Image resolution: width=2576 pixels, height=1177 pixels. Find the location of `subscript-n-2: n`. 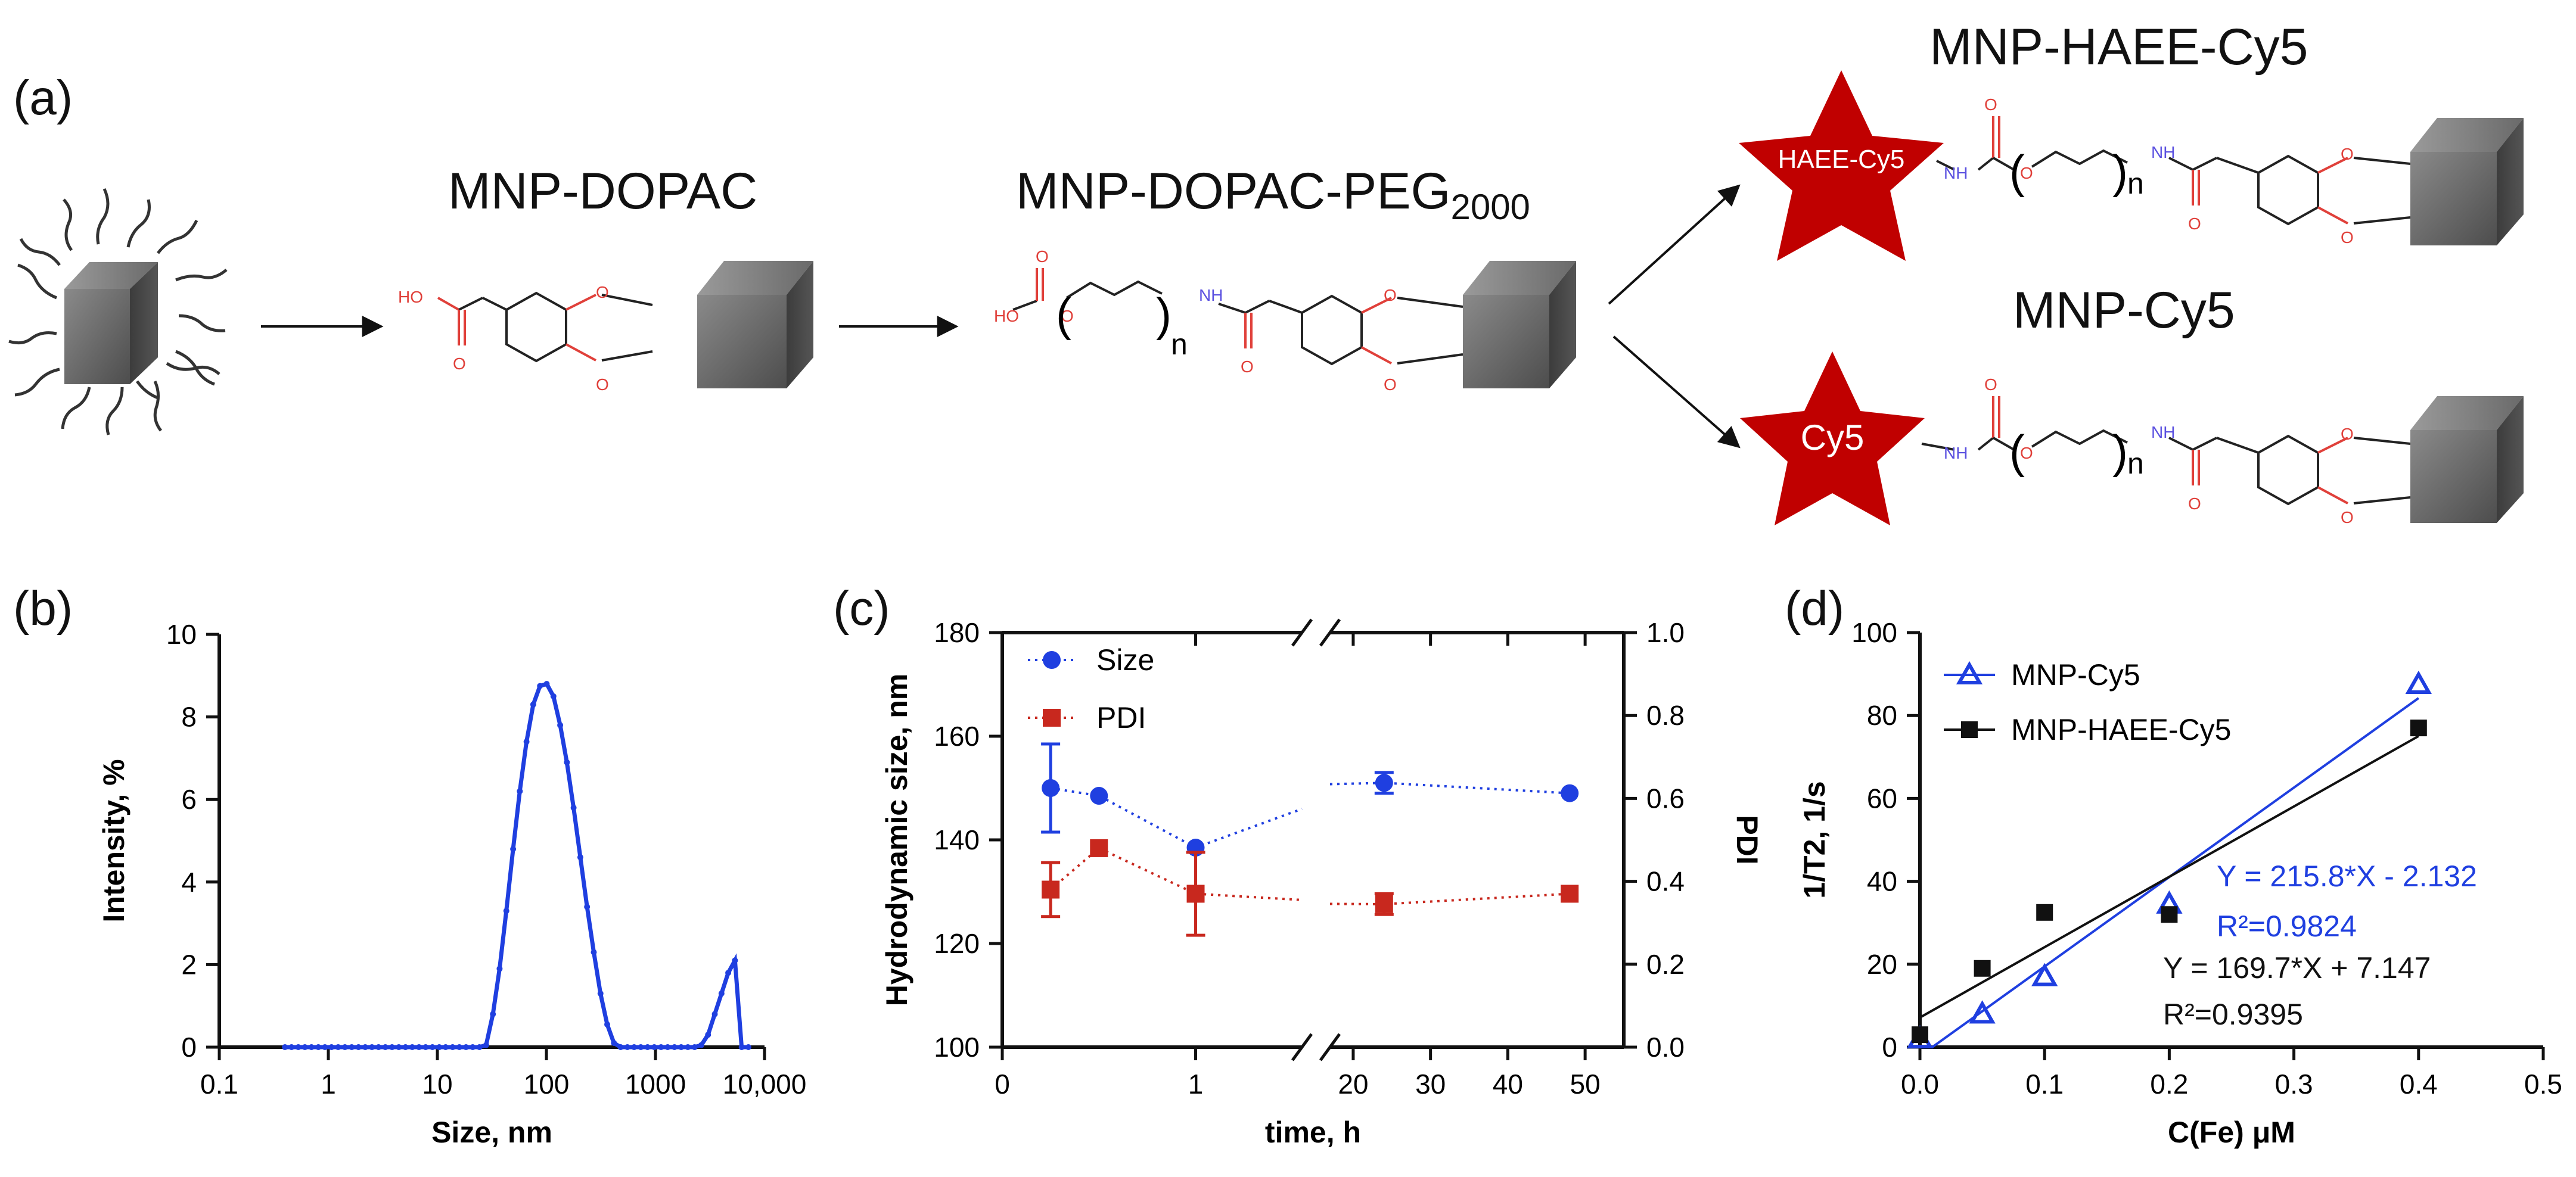

subscript-n-2: n is located at coordinates (2135, 184).